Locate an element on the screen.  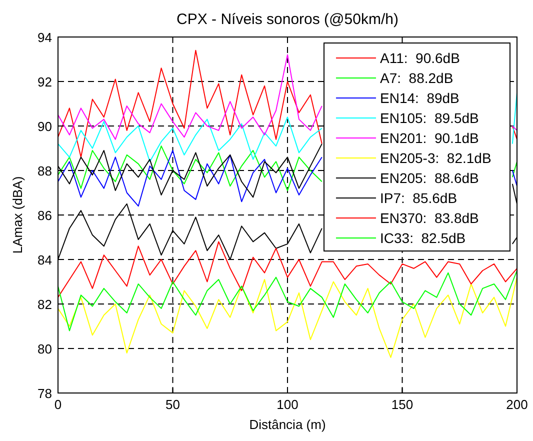
y-tick-label: 80 is located at coordinates (45, 349).